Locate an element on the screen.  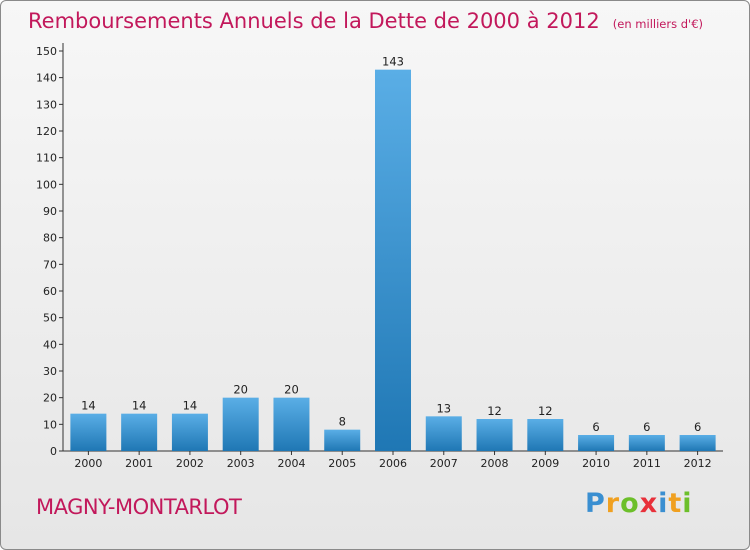
x-tick-label: 2011 is located at coordinates (647, 463).